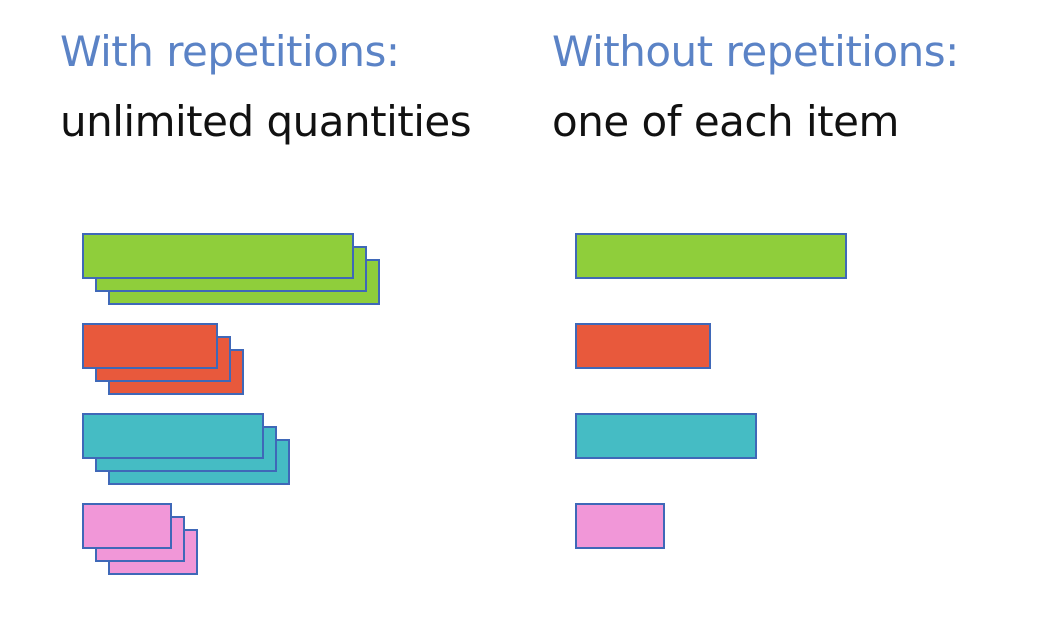 The image size is (1048, 644). What do you see at coordinates (127, 526) in the screenshot?
I see `with-repetitions-pink-item-bar` at bounding box center [127, 526].